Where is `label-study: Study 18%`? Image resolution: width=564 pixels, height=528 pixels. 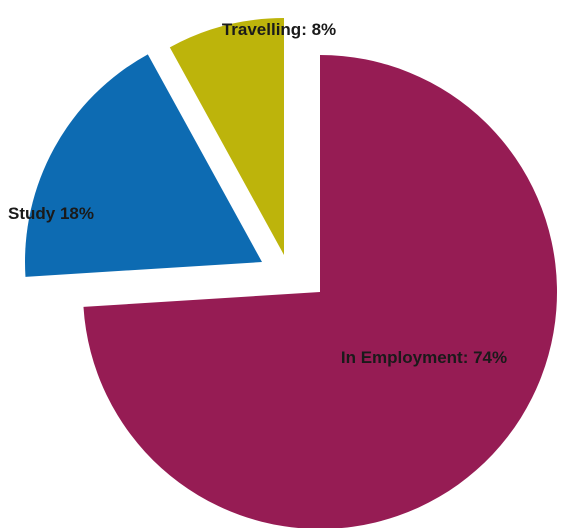
label-study: Study 18% is located at coordinates (51, 213).